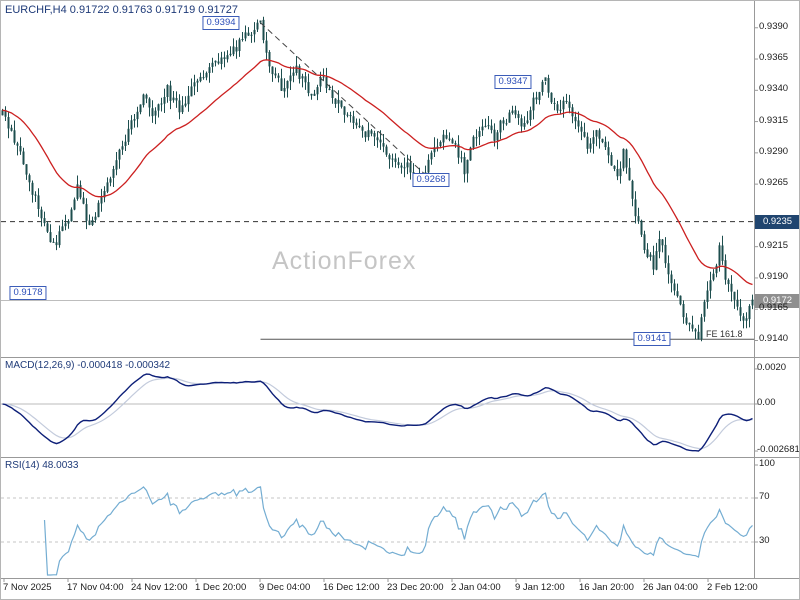 The width and height of the screenshot is (800, 600). Describe the element at coordinates (88, 365) in the screenshot. I see `macd-indicator-label: MACD(12,26,9) -0.000418 -0.000342` at that location.